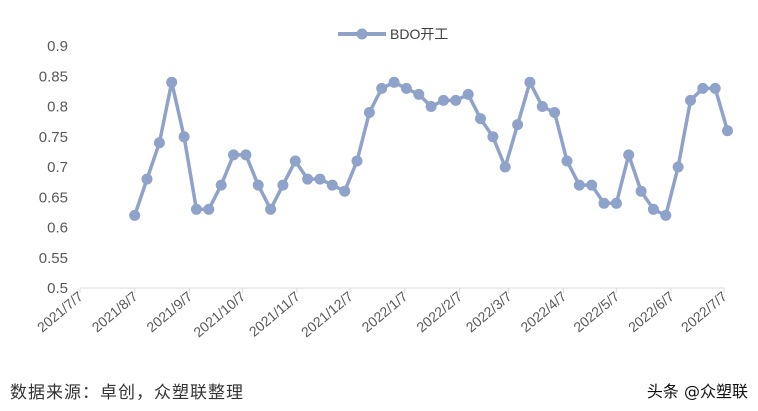 Image resolution: width=758 pixels, height=411 pixels. Describe the element at coordinates (651, 311) in the screenshot. I see `x-tick-label: 2022/6/7` at that location.